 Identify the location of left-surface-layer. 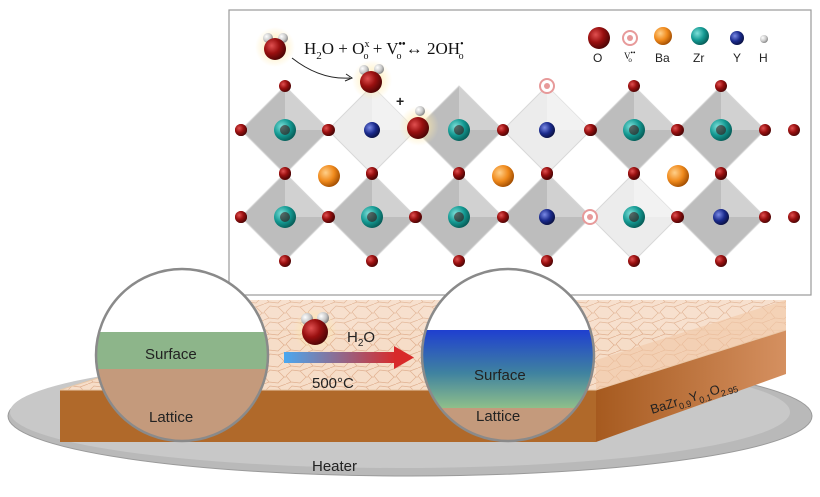
(182, 350).